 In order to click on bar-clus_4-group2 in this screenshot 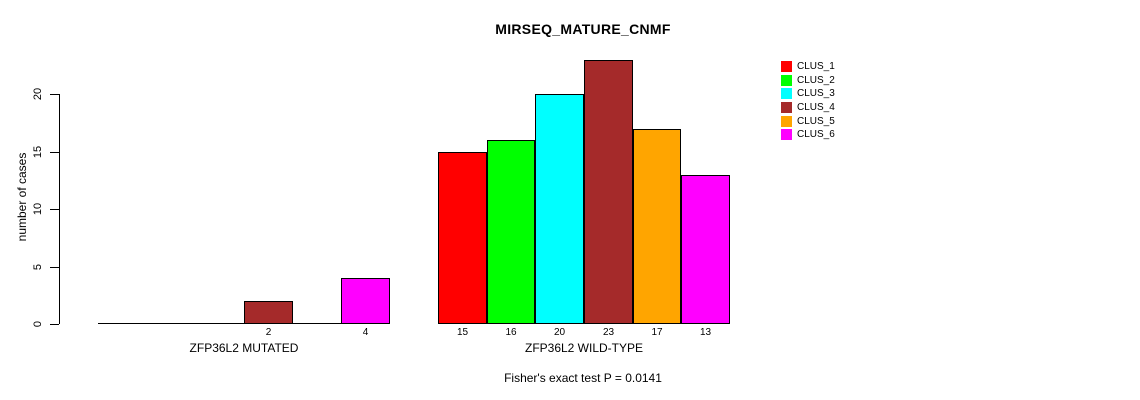, I will do `click(608, 192)`.